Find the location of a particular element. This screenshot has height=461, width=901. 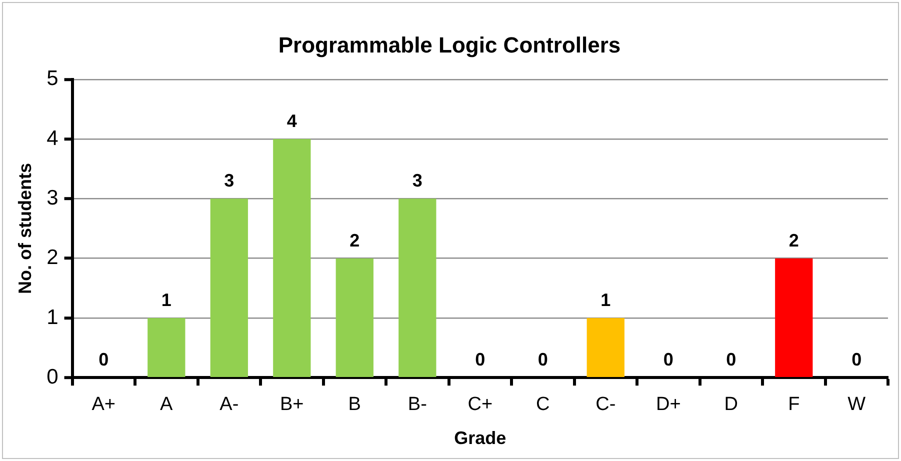

chart-title: Programmable Logic Controllers is located at coordinates (449, 45).